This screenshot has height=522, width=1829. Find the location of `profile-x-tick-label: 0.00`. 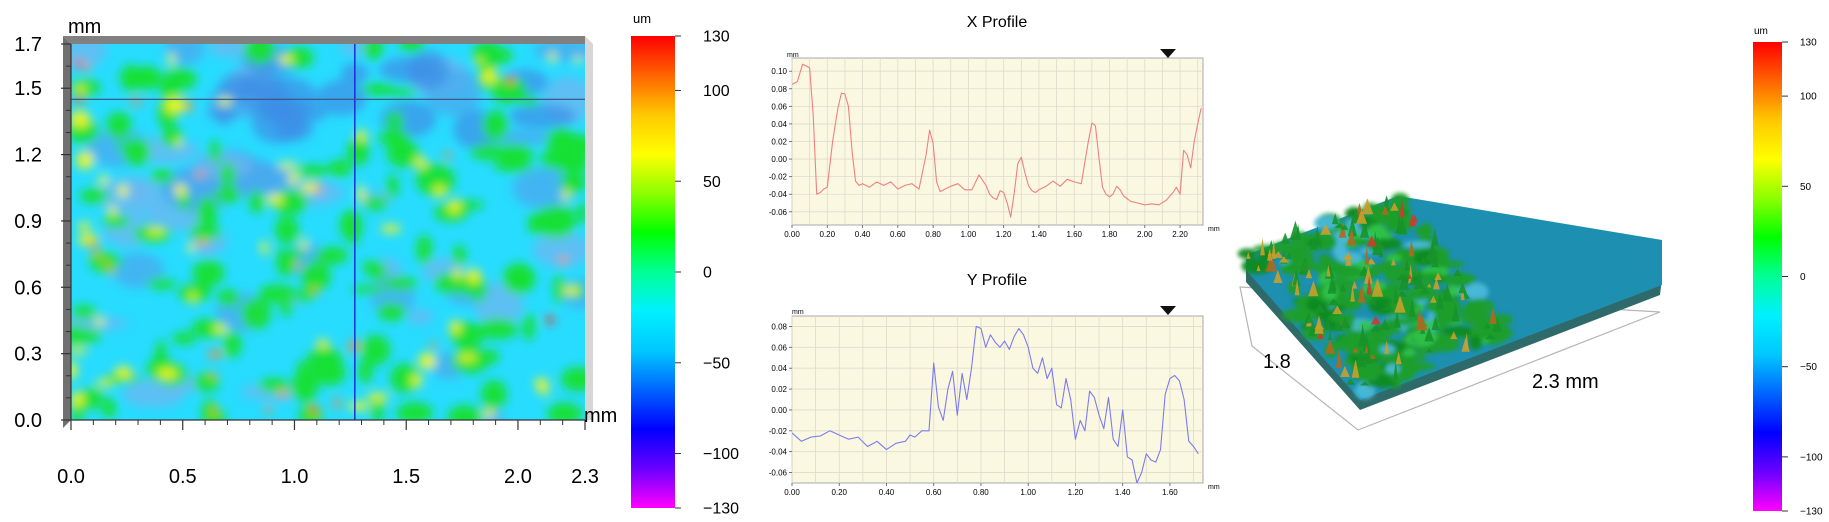

profile-x-tick-label: 0.00 is located at coordinates (792, 492).